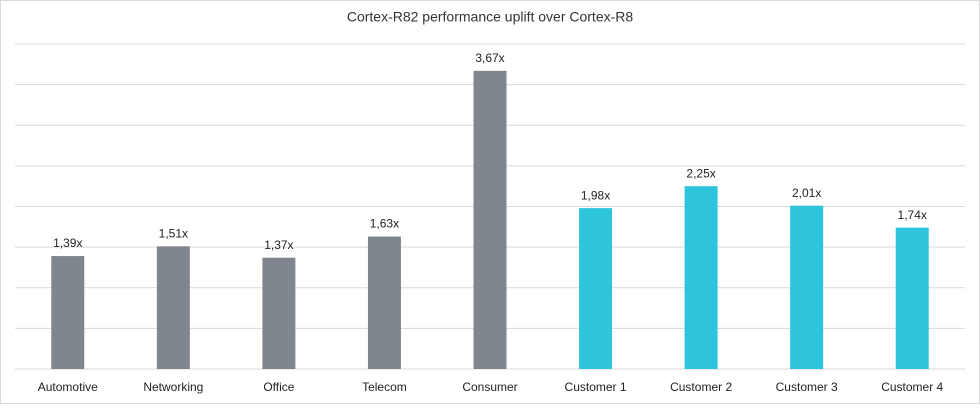  Describe the element at coordinates (278, 245) in the screenshot. I see `value-label: 1,37x` at that location.